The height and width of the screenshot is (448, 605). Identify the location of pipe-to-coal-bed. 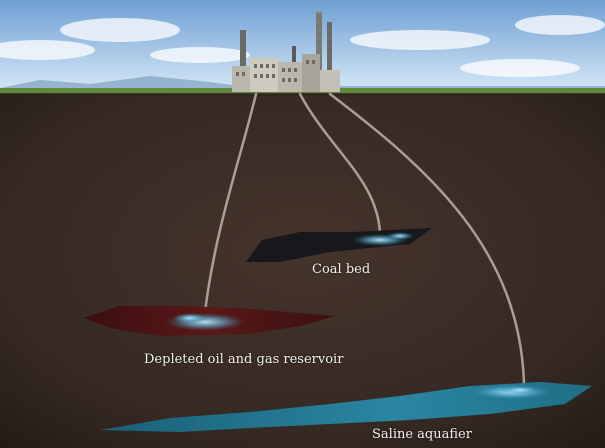
(340, 164).